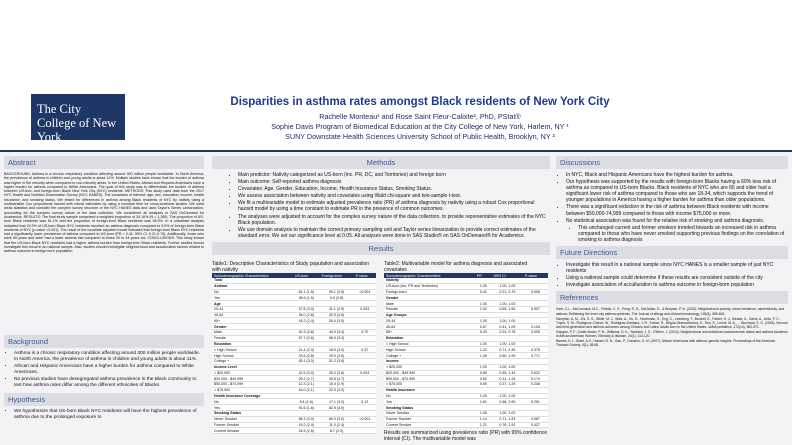 Image resolution: width=792 pixels, height=445 pixels. Describe the element at coordinates (294, 298) in the screenshot. I see `table-row: Yes 28.9 (1.5) 9.9 (2.8)` at that location.